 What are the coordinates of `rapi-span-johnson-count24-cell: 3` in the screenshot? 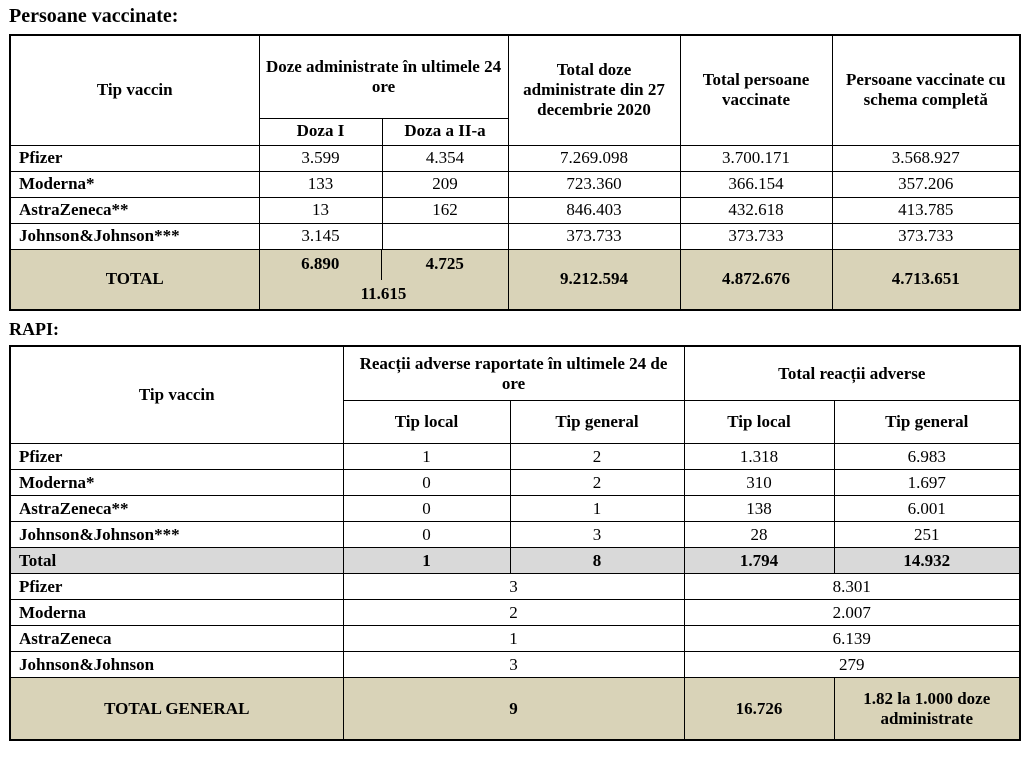 It's located at (513, 665).